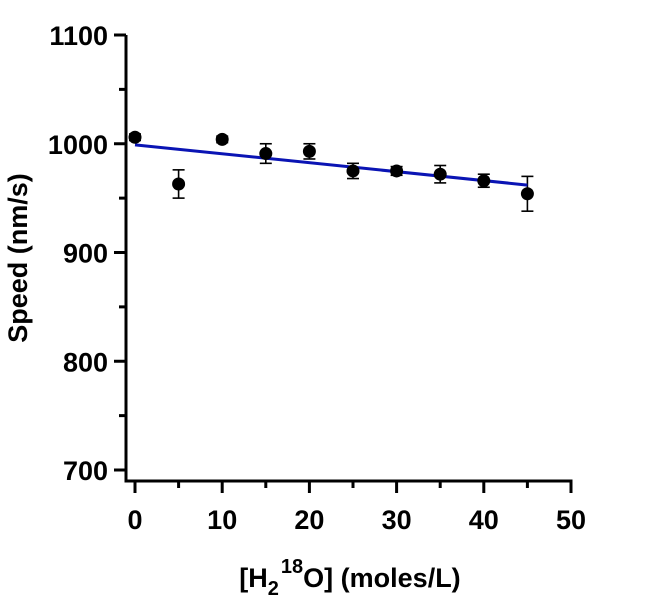  I want to click on x-axis-title: [H218O] (moles/L), so click(349, 578).